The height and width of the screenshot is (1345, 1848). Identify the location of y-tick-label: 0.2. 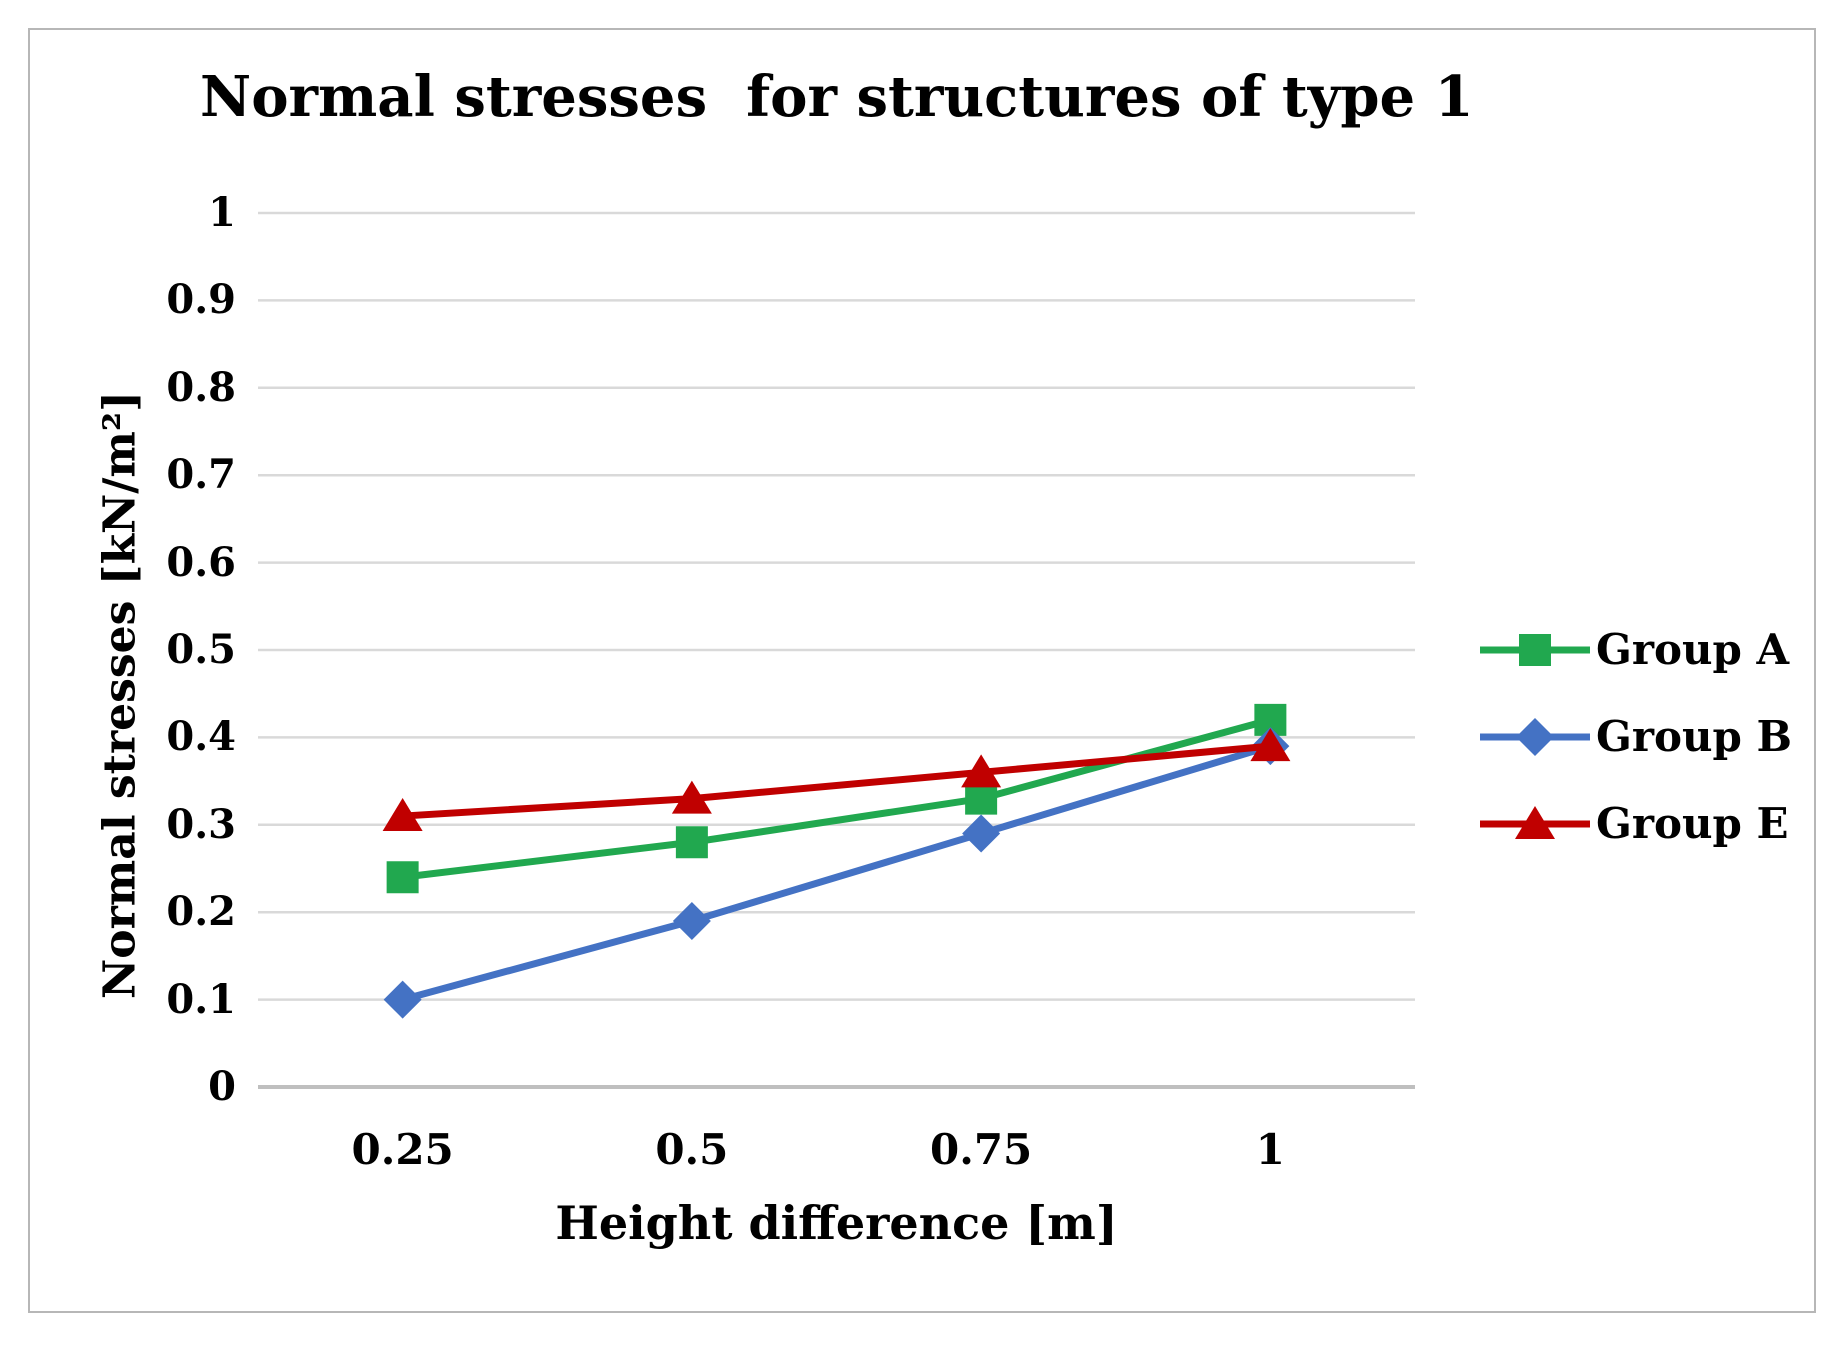
(201, 912).